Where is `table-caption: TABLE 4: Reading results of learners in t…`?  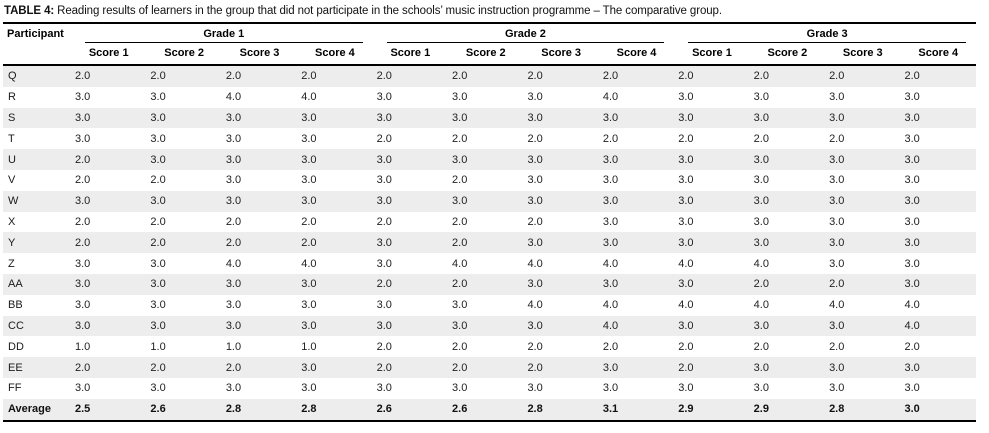
table-caption: TABLE 4: Reading results of learners in t… is located at coordinates (496, 12).